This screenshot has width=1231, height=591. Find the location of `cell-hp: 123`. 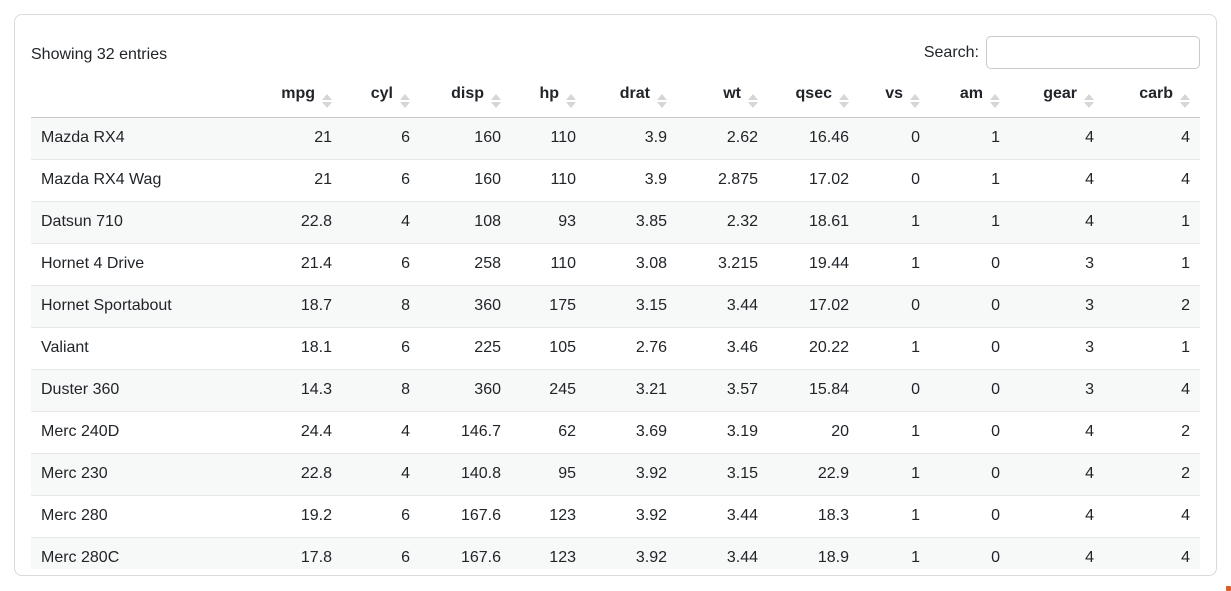

cell-hp: 123 is located at coordinates (548, 516).